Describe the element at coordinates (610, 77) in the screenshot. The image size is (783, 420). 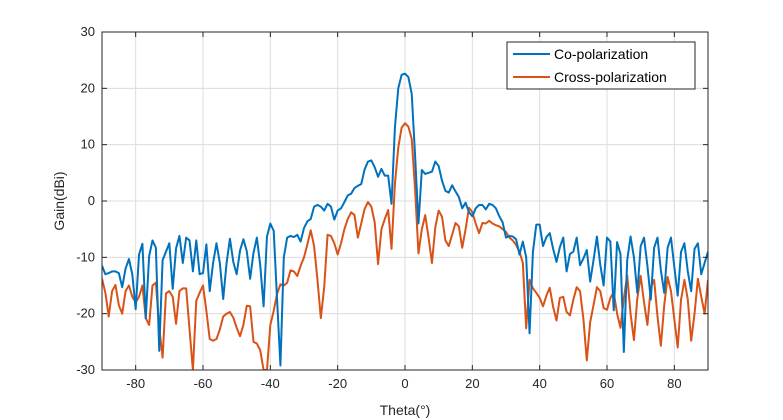
I see `legend-label-cross-polarization: Cross-polarization` at that location.